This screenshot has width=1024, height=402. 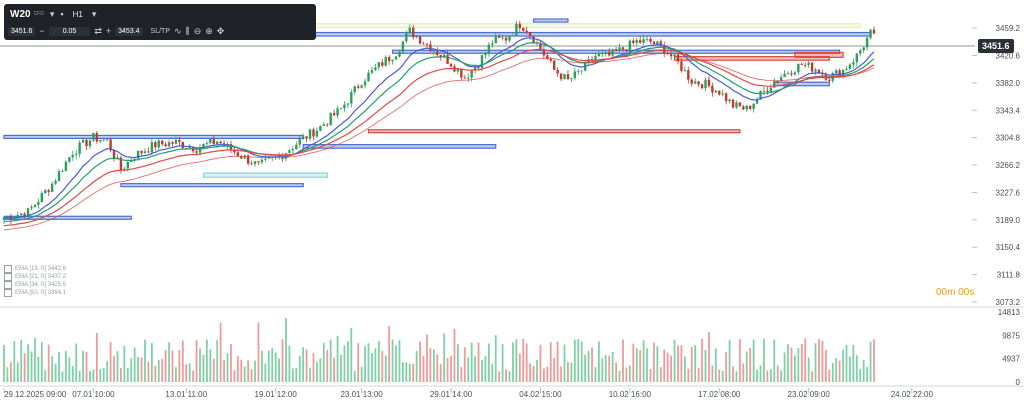 What do you see at coordinates (94, 13) in the screenshot?
I see `timeframe-chevron-icon: ▾` at bounding box center [94, 13].